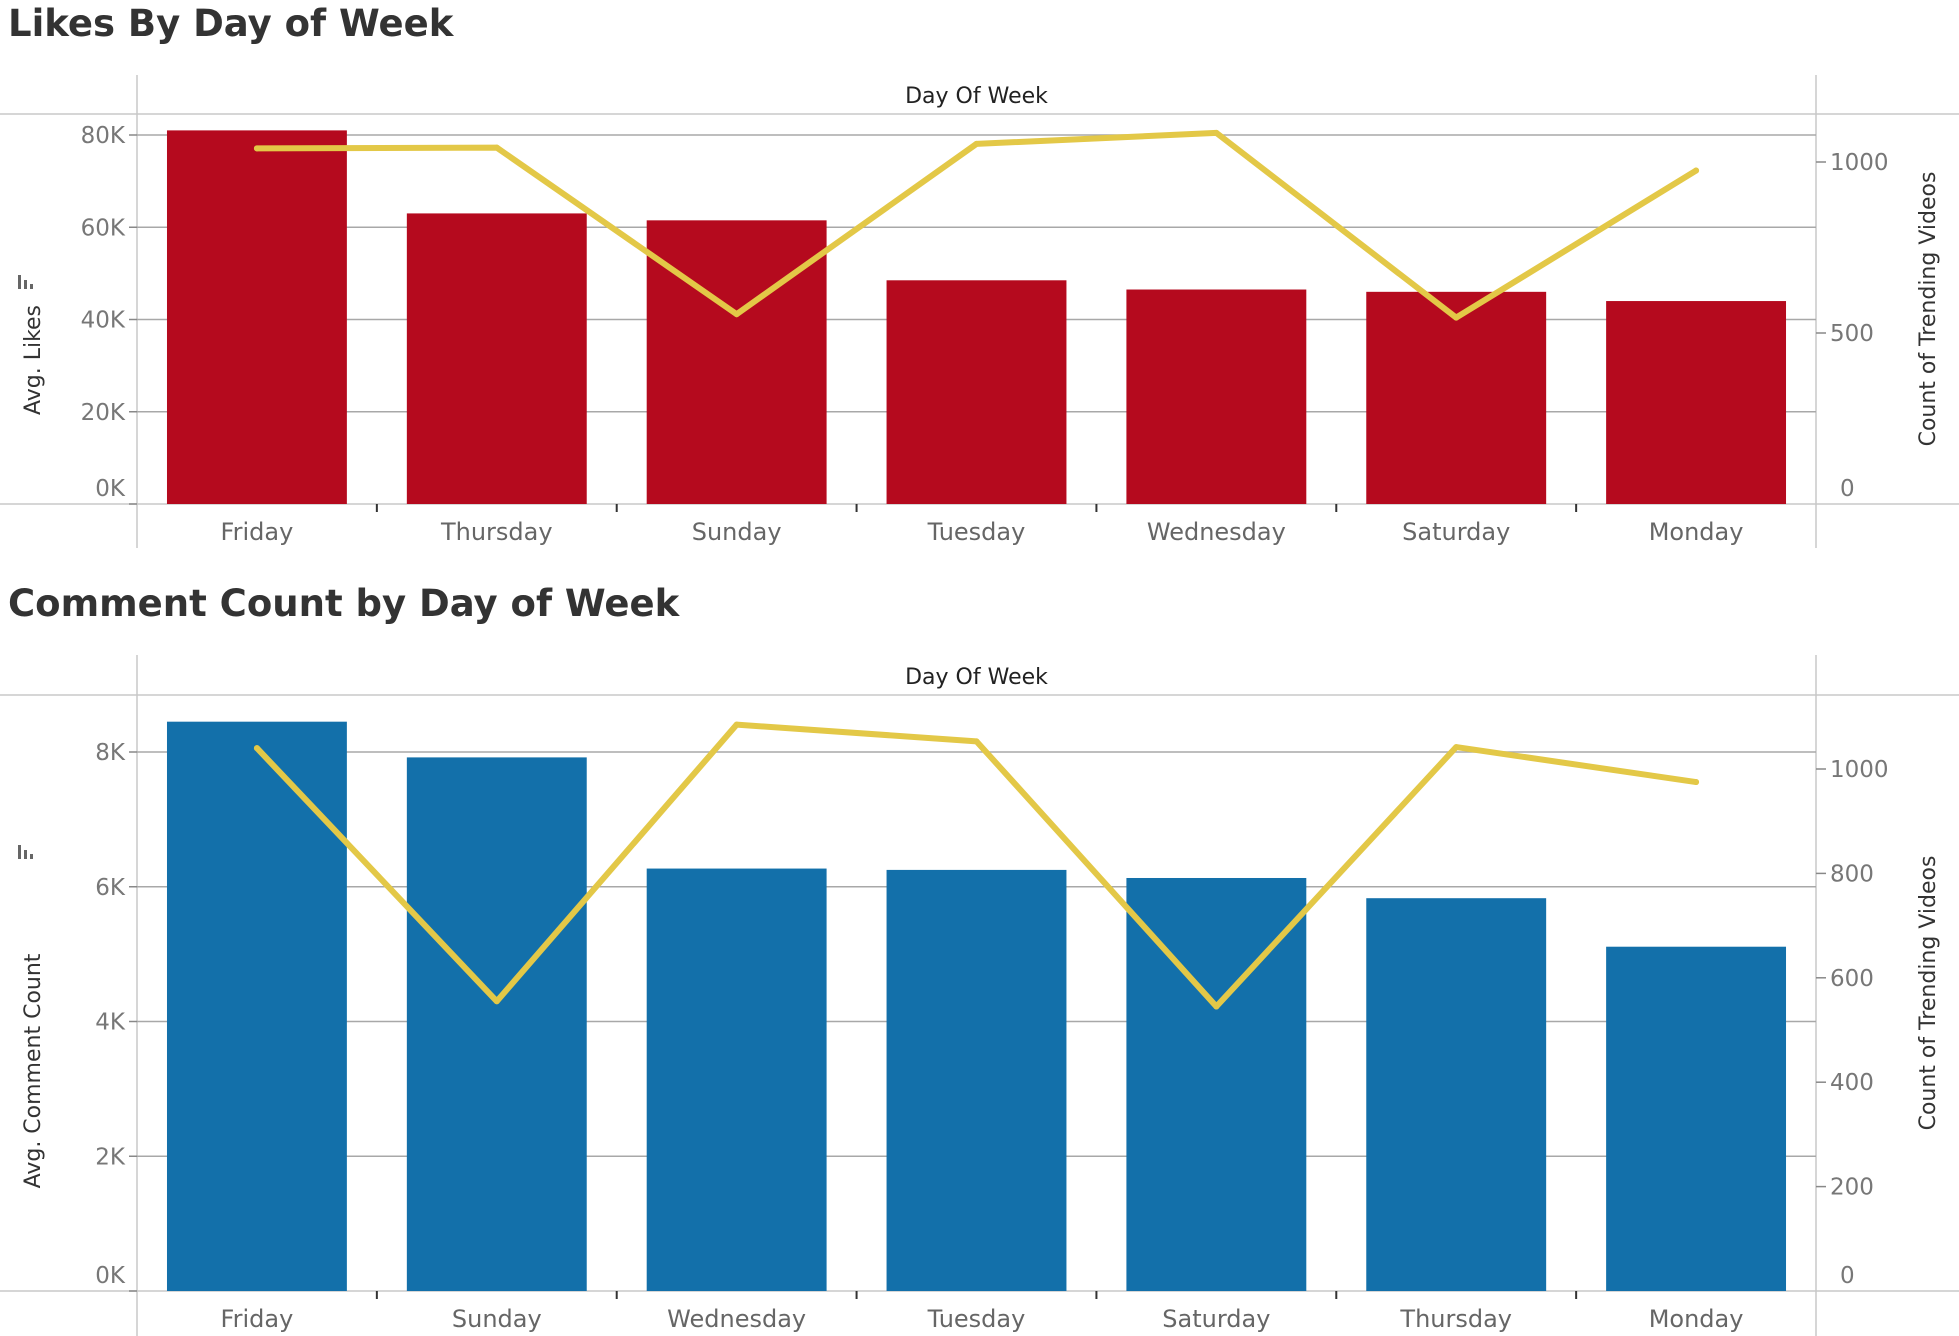 Image resolution: width=1959 pixels, height=1336 pixels. Describe the element at coordinates (110, 888) in the screenshot. I see `y-tick-label: 6K` at that location.